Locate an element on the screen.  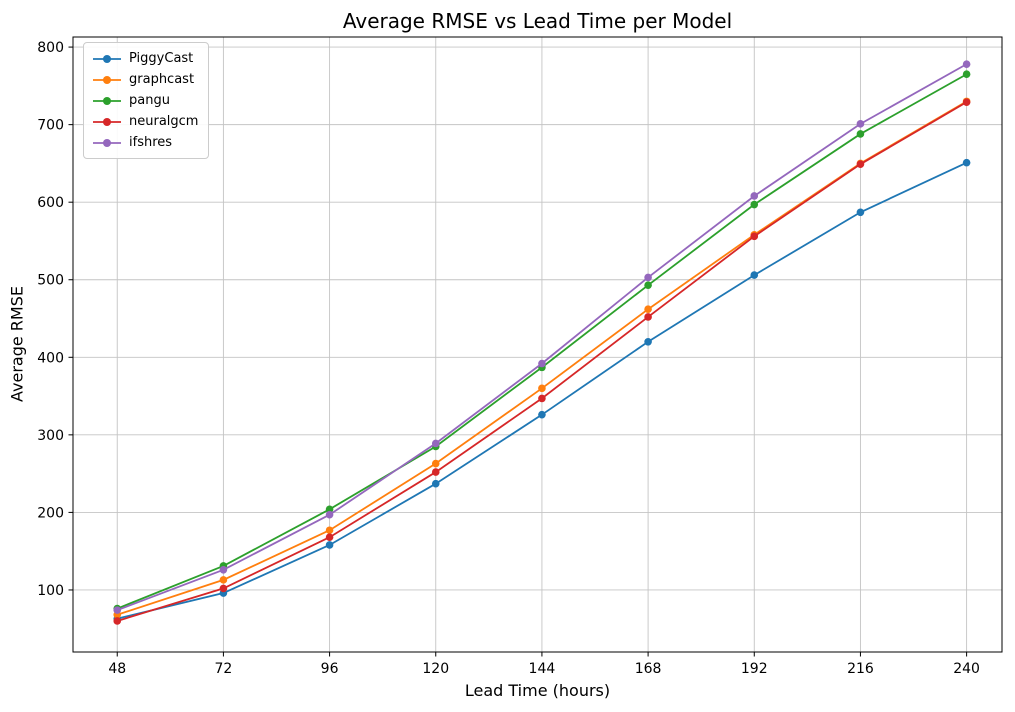
x-tick-label: 96 is located at coordinates (330, 669).